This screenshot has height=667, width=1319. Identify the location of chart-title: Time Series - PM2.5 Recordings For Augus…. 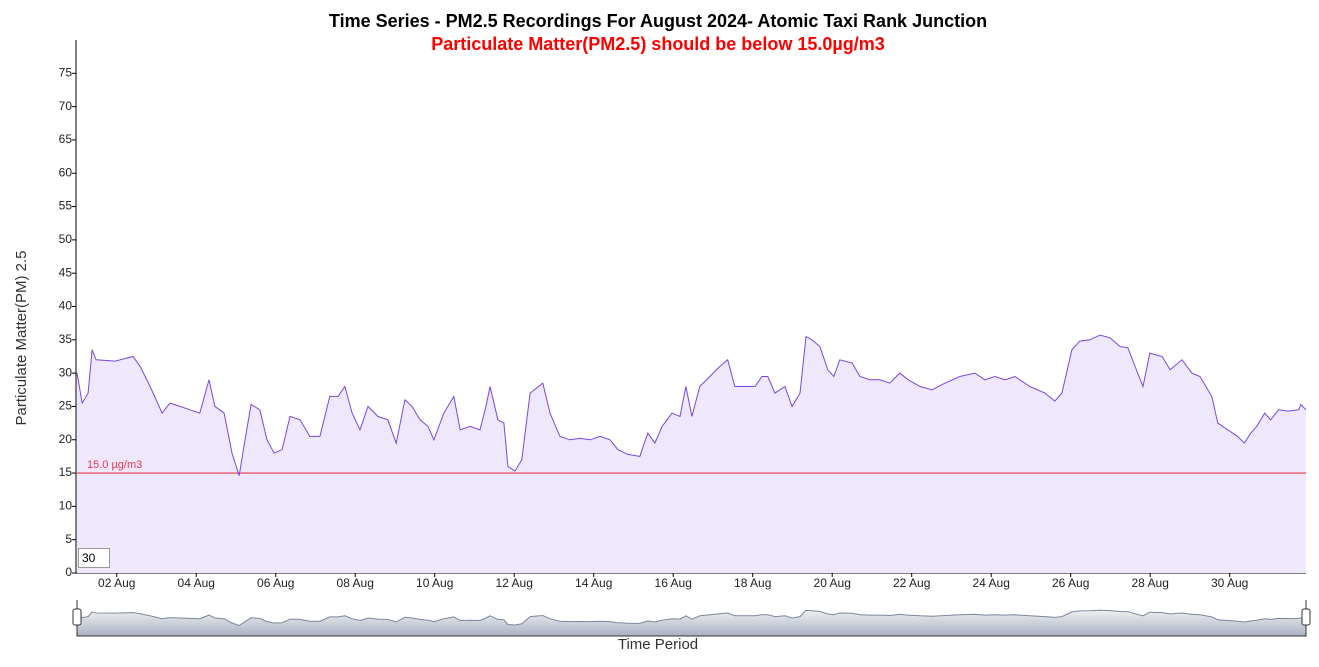
(658, 21).